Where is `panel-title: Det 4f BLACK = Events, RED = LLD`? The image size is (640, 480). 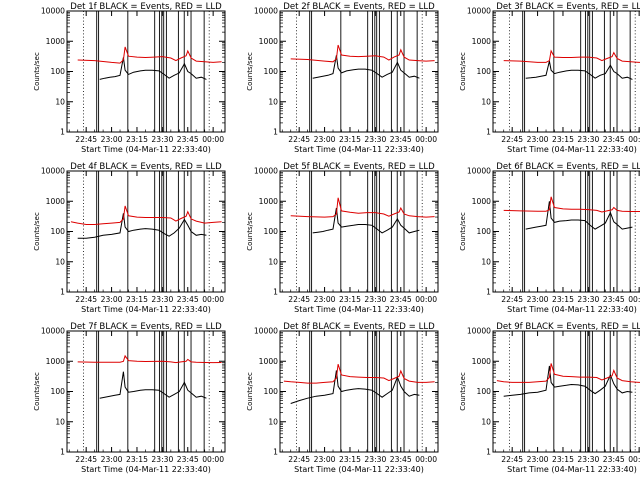 panel-title: Det 4f BLACK = Events, RED = LLD is located at coordinates (146, 167).